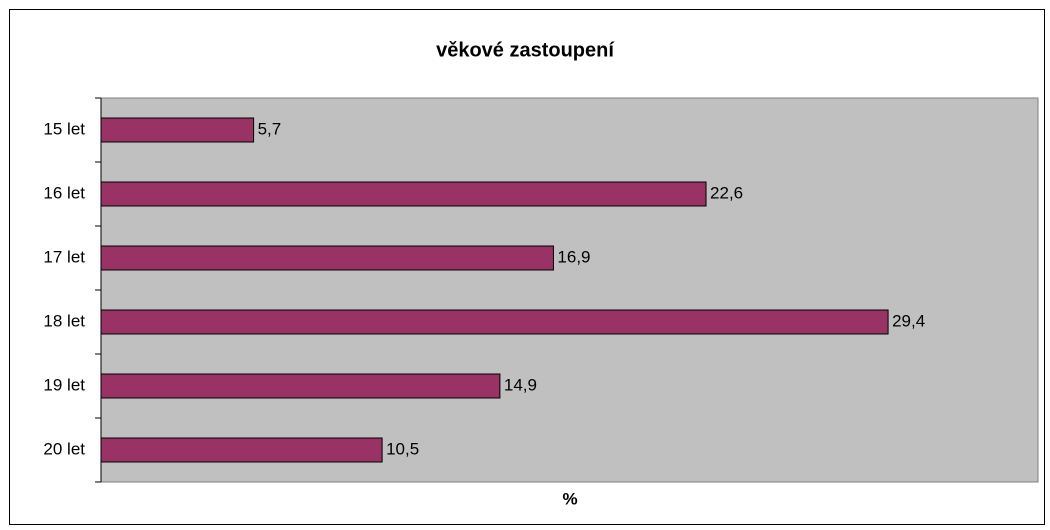 This screenshot has height=530, width=1050. I want to click on data-label: 14,9, so click(520, 384).